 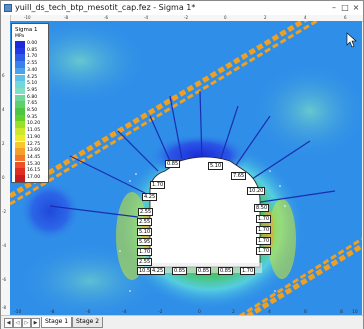 I want to click on legend-value: 8.50, so click(x=32, y=110).